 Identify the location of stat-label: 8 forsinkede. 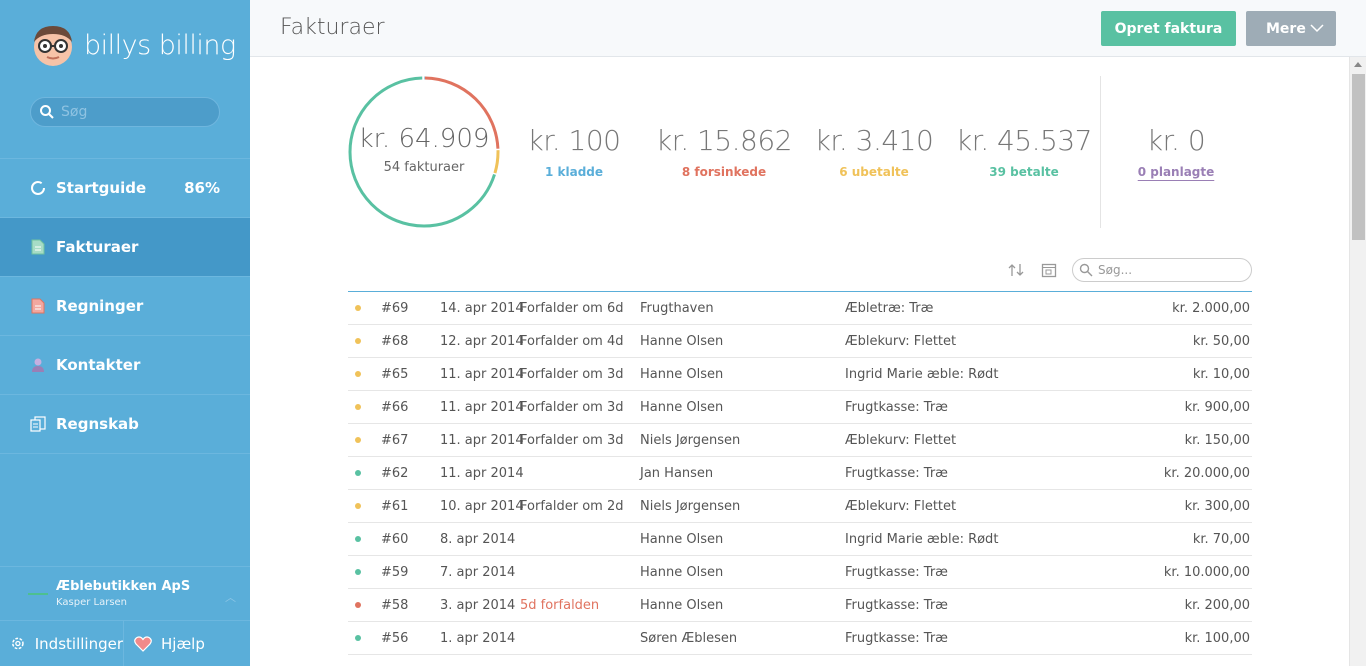
(724, 172).